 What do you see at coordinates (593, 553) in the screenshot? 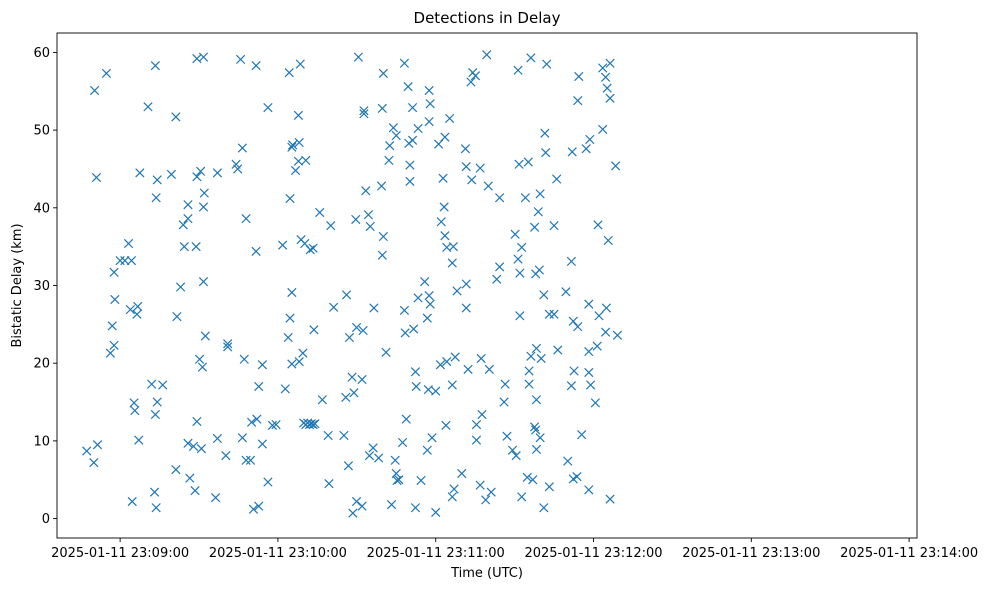
I see `x-tick-label: 2025-01-11 23:12:00` at bounding box center [593, 553].